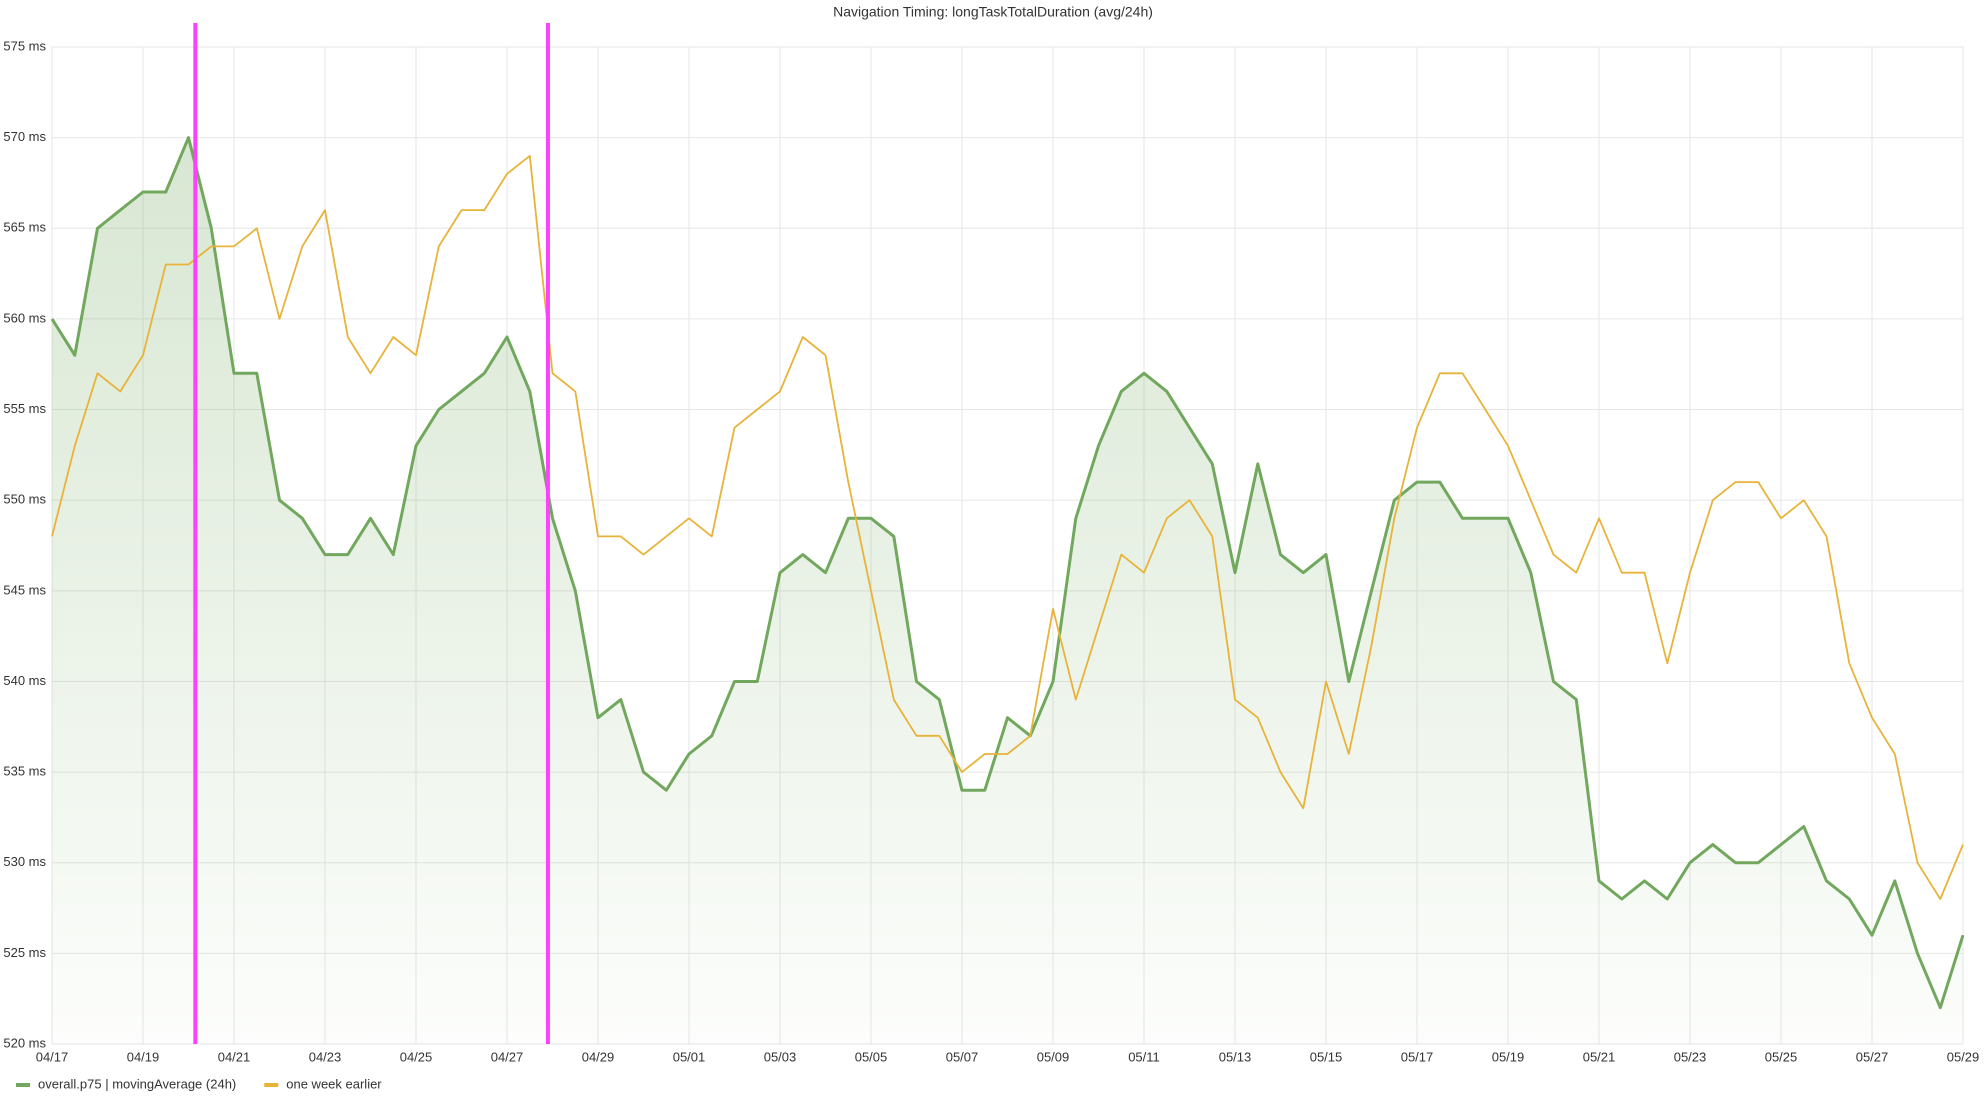 Image resolution: width=1986 pixels, height=1099 pixels. Describe the element at coordinates (1872, 1056) in the screenshot. I see `x-tick-label: 05/27` at that location.